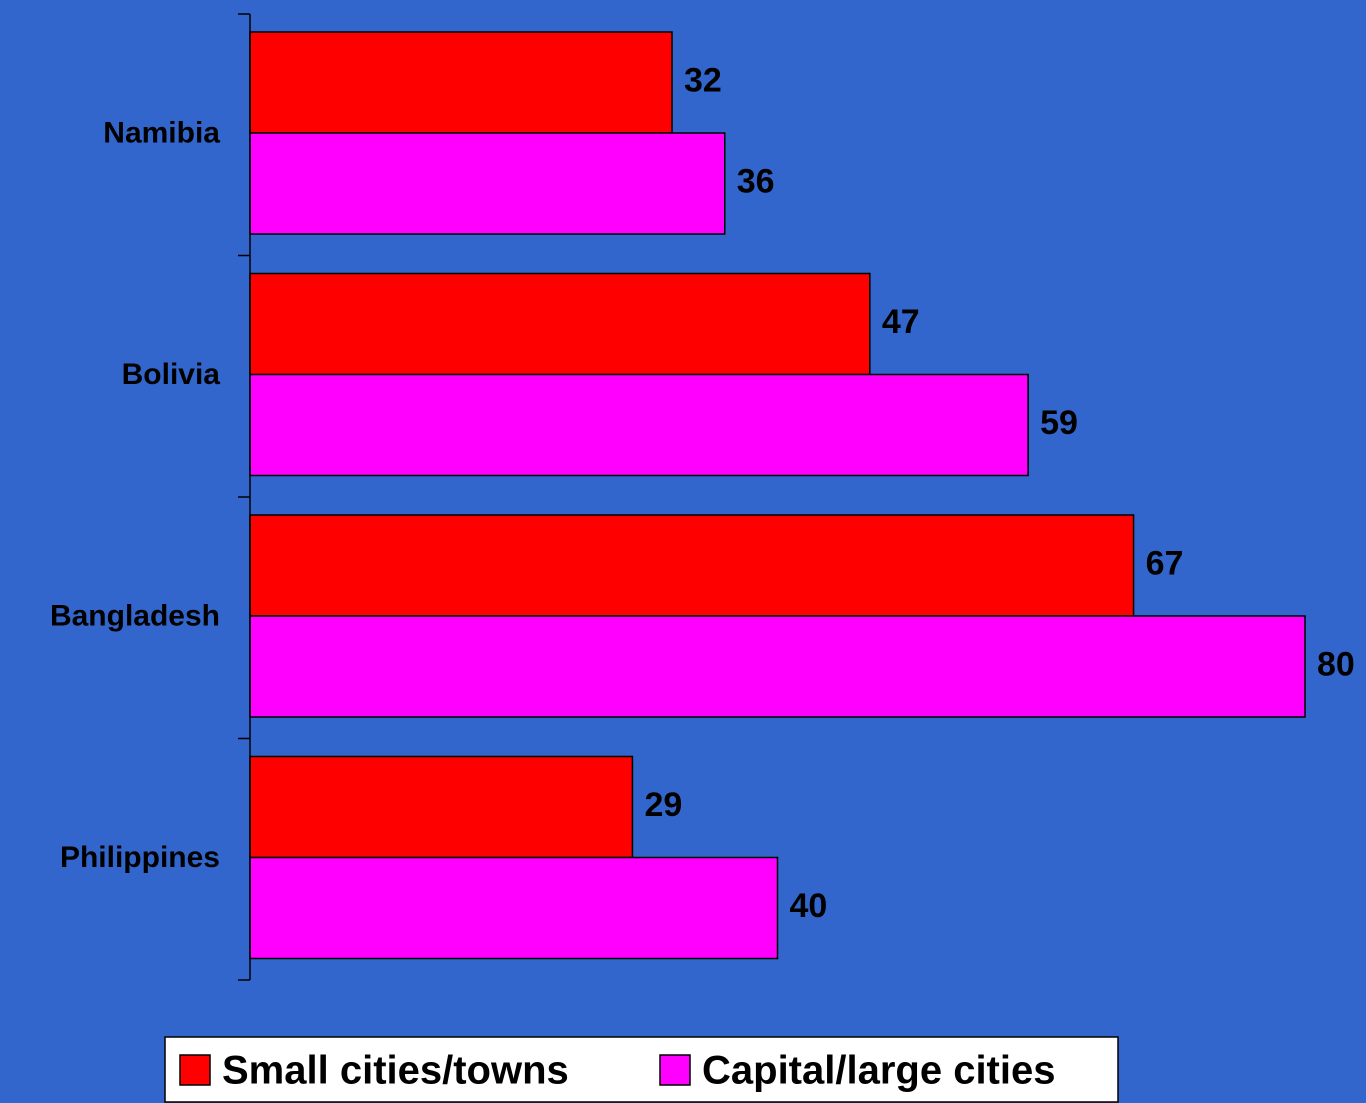 The image size is (1366, 1103). I want to click on data-label: 80, so click(1336, 664).